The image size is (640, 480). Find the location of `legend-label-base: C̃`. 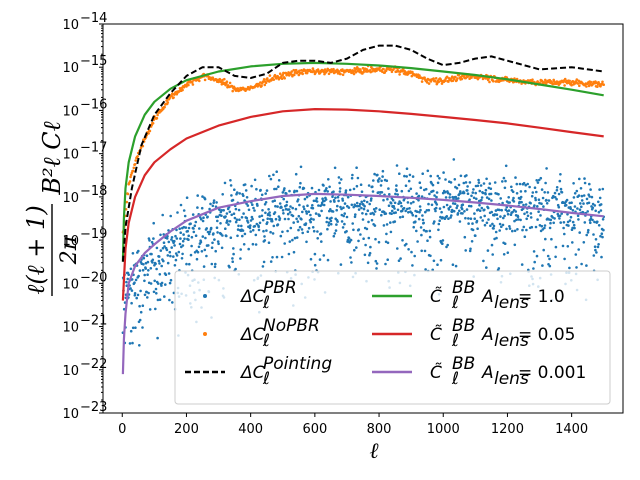

legend-label-base: C̃ is located at coordinates (436, 334).